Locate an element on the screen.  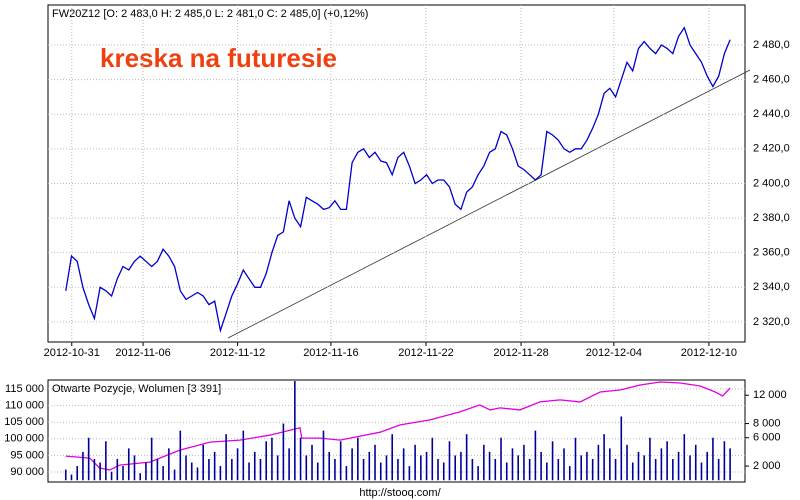
panel-title: Otwarte Pozycje, Wolumen [3 391] is located at coordinates (136, 389).